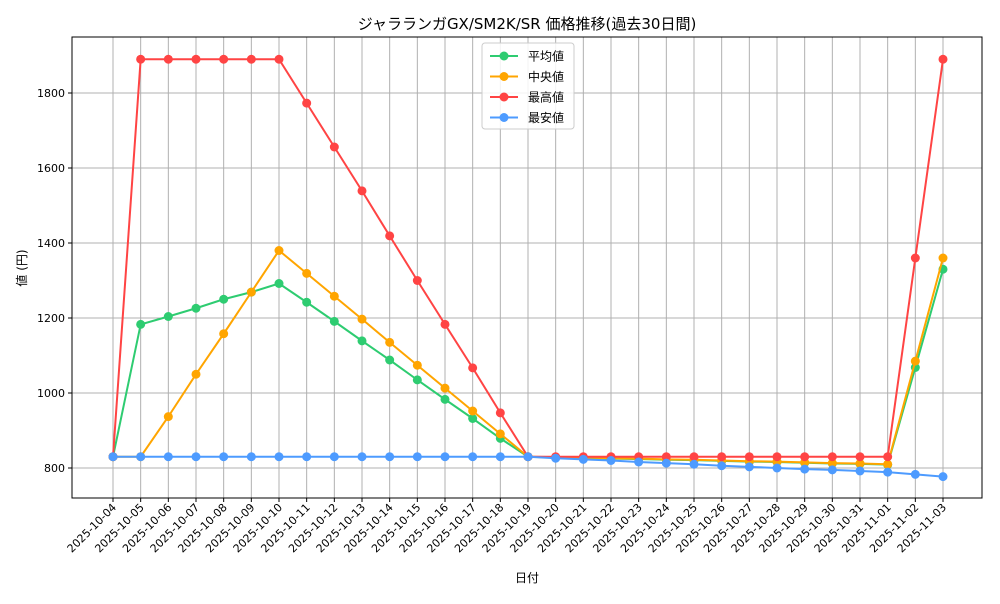 The height and width of the screenshot is (604, 1000). I want to click on legend-label: 平均値, so click(546, 56).